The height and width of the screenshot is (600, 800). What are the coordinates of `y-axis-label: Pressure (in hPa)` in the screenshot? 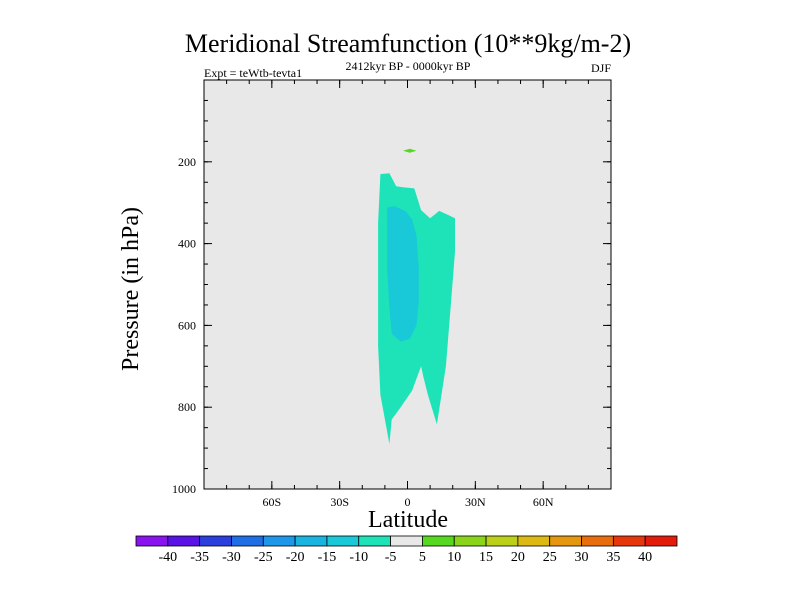 It's located at (131, 289).